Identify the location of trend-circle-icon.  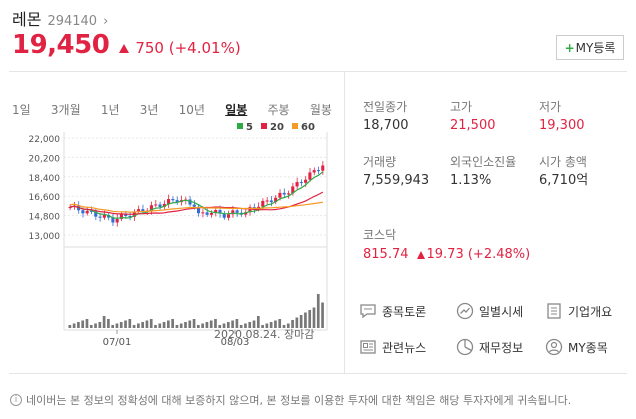
(465, 311).